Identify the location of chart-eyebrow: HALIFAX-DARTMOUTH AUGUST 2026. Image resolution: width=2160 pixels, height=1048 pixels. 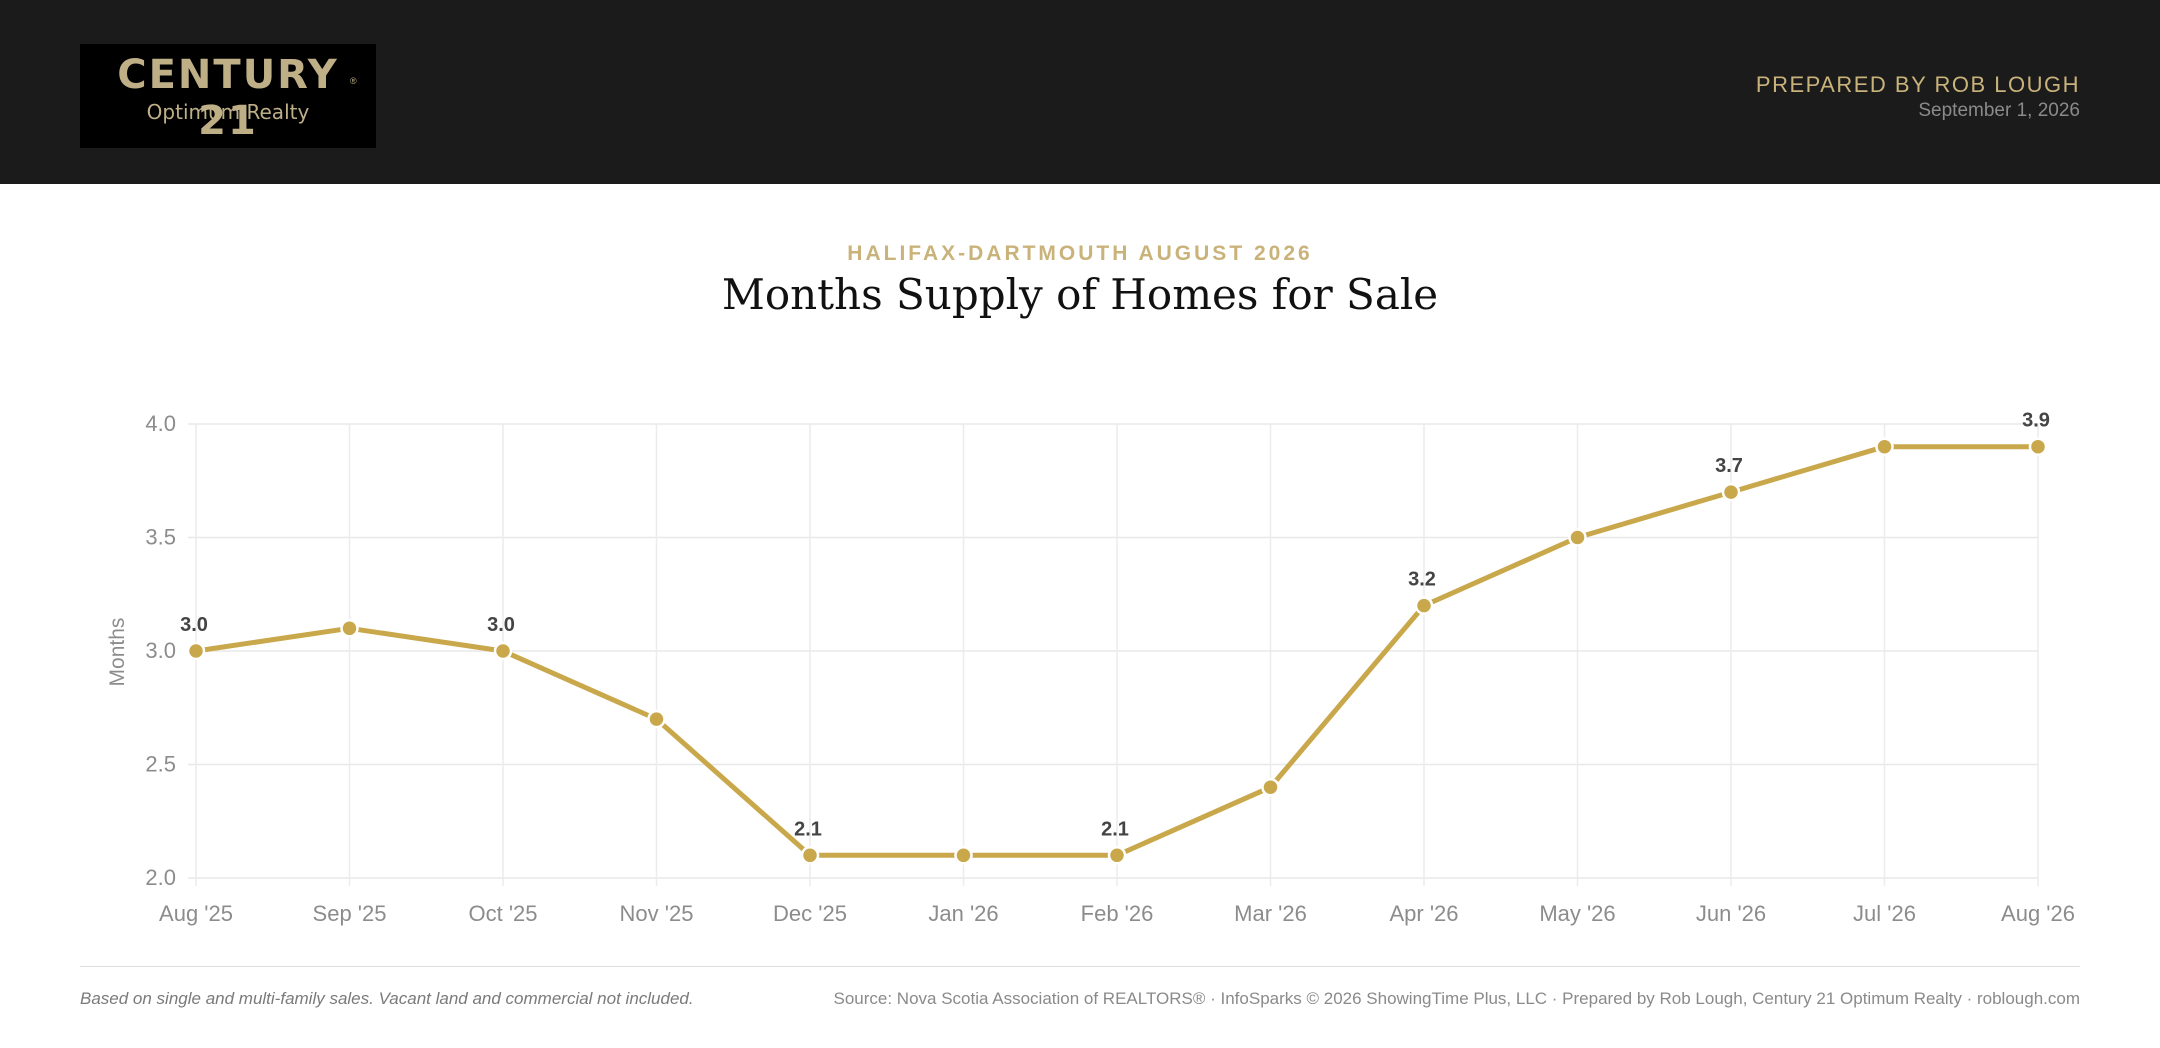
(1080, 253).